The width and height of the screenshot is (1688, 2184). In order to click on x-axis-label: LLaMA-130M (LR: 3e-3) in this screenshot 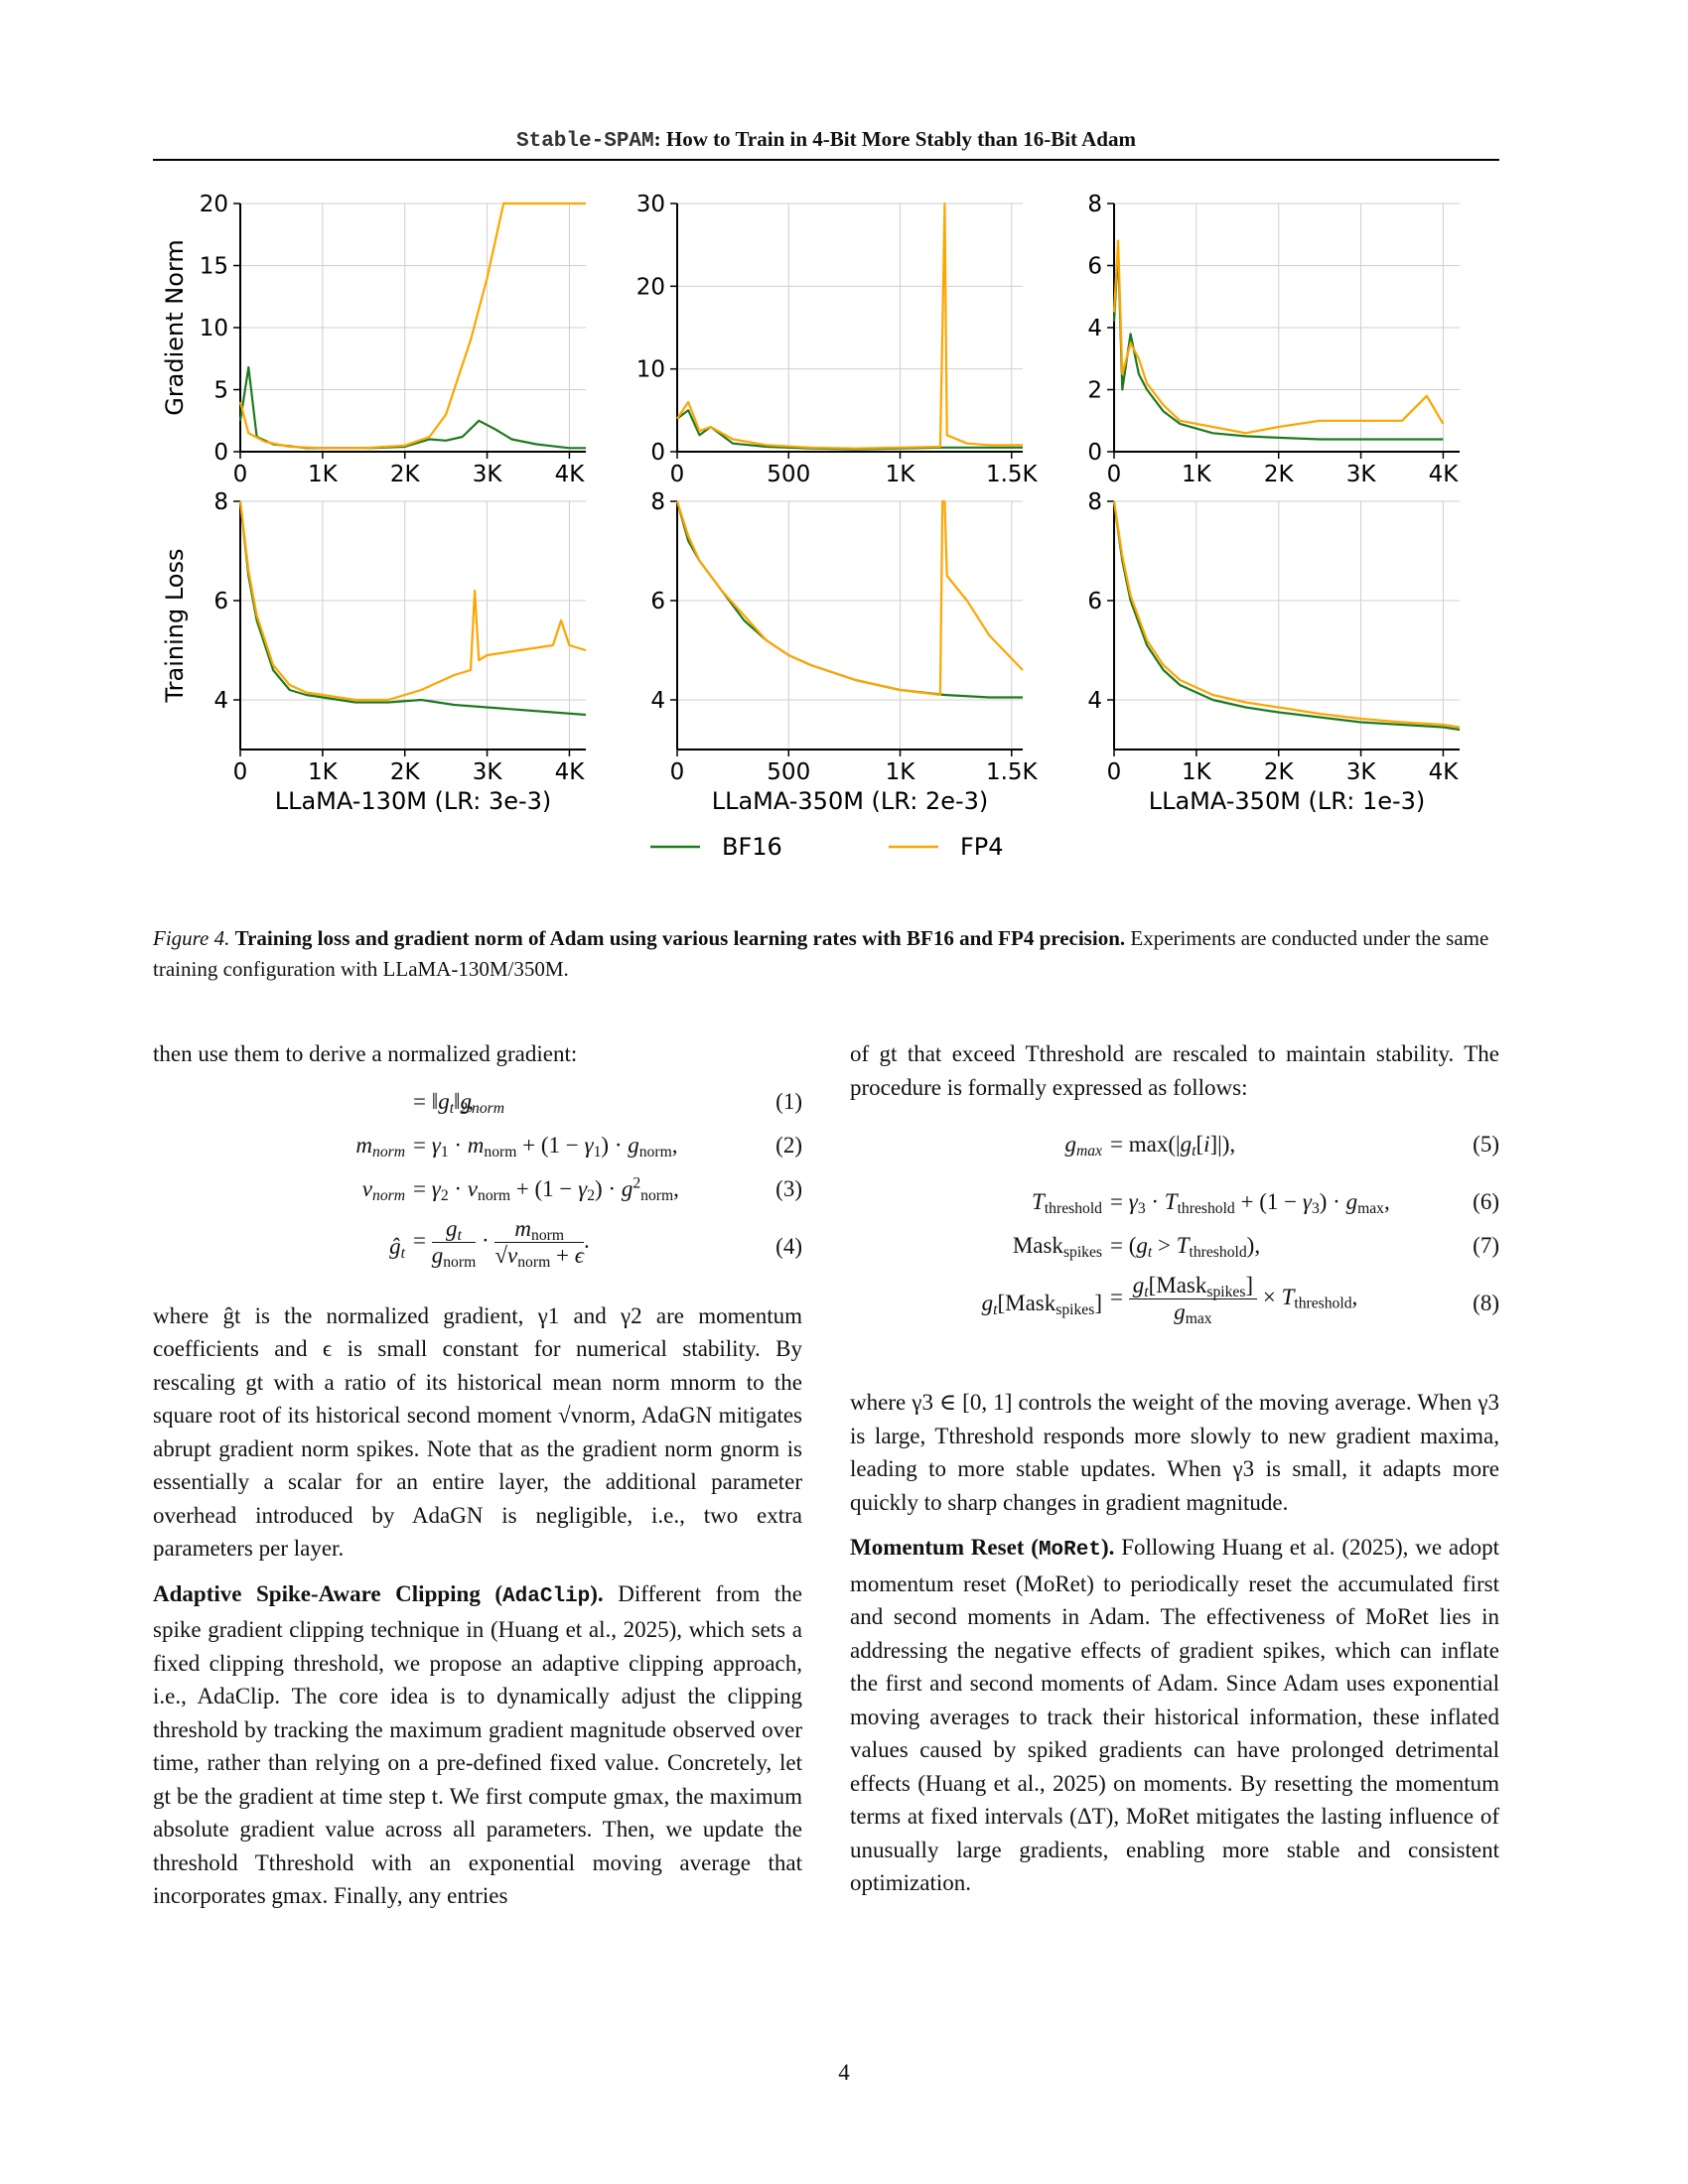, I will do `click(413, 801)`.